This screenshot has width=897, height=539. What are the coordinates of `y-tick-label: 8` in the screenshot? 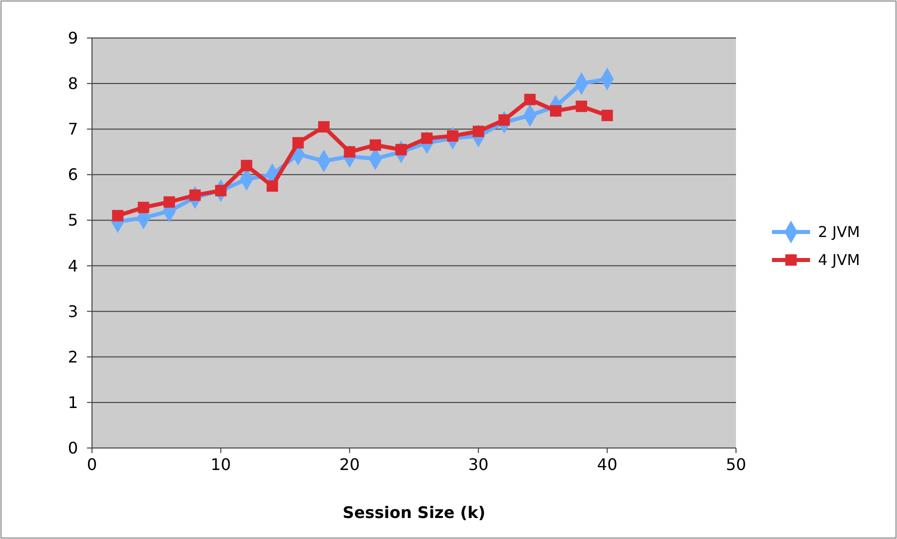 It's located at (73, 84).